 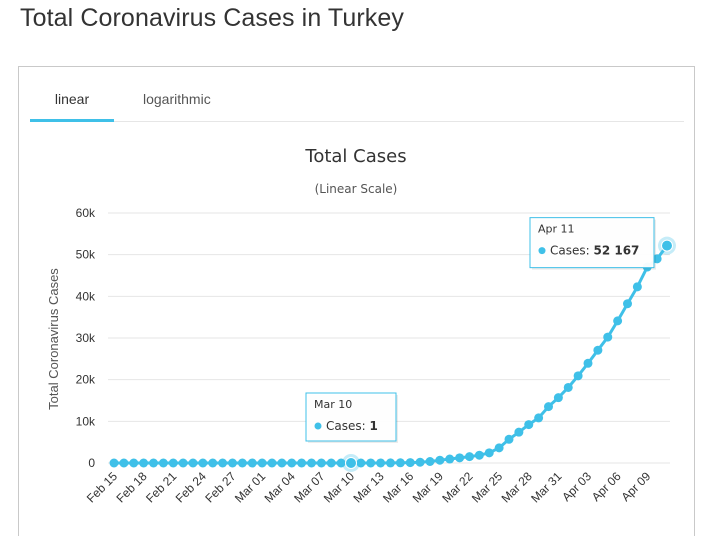 I want to click on x-tick-label: Feb 24, so click(x=191, y=487).